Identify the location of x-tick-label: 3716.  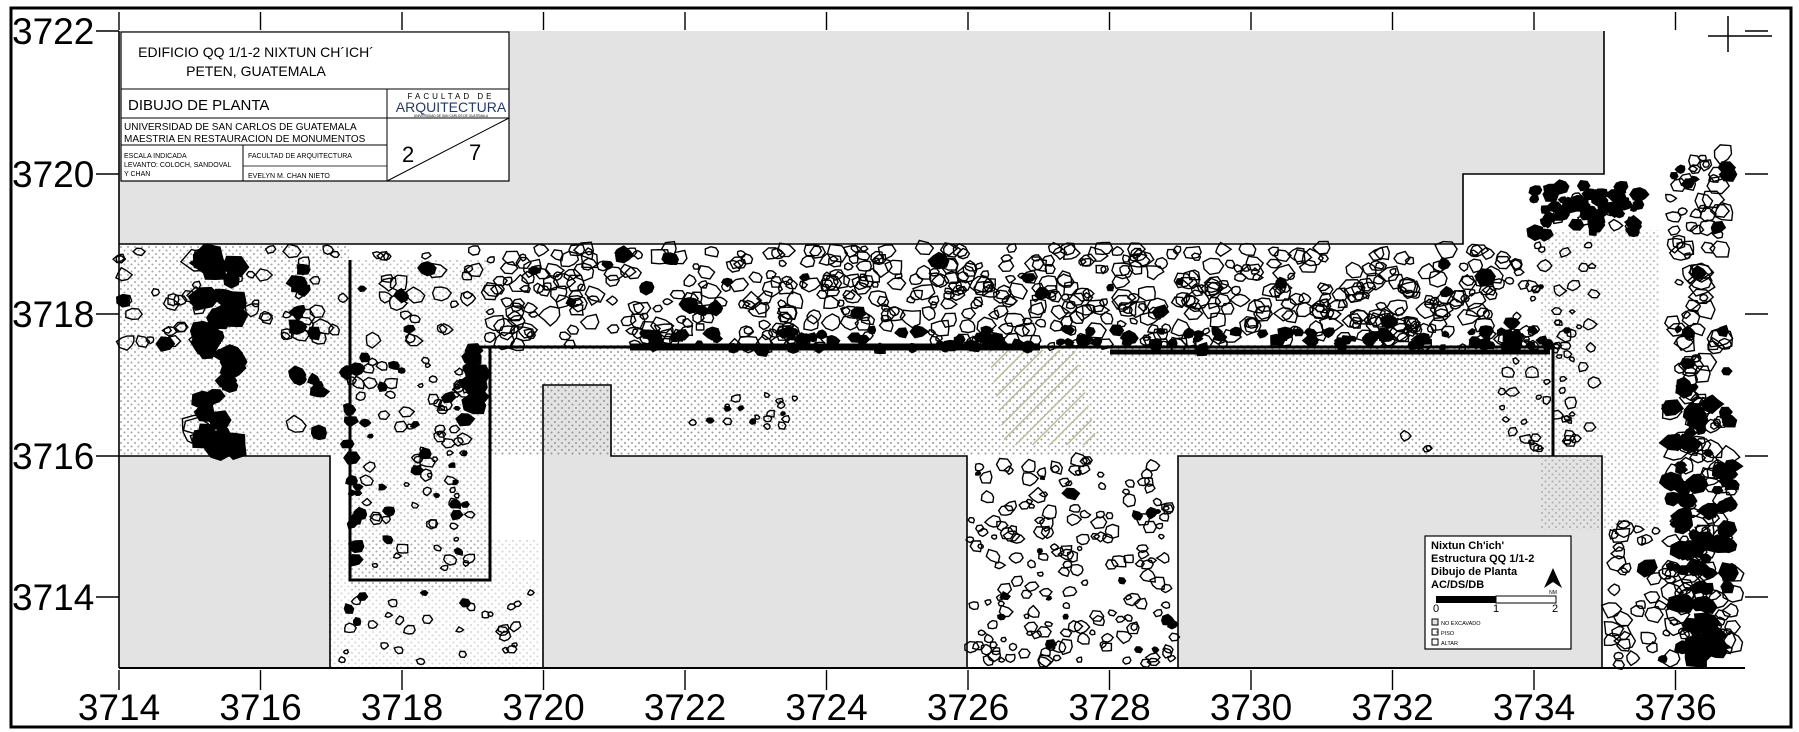
(260, 707).